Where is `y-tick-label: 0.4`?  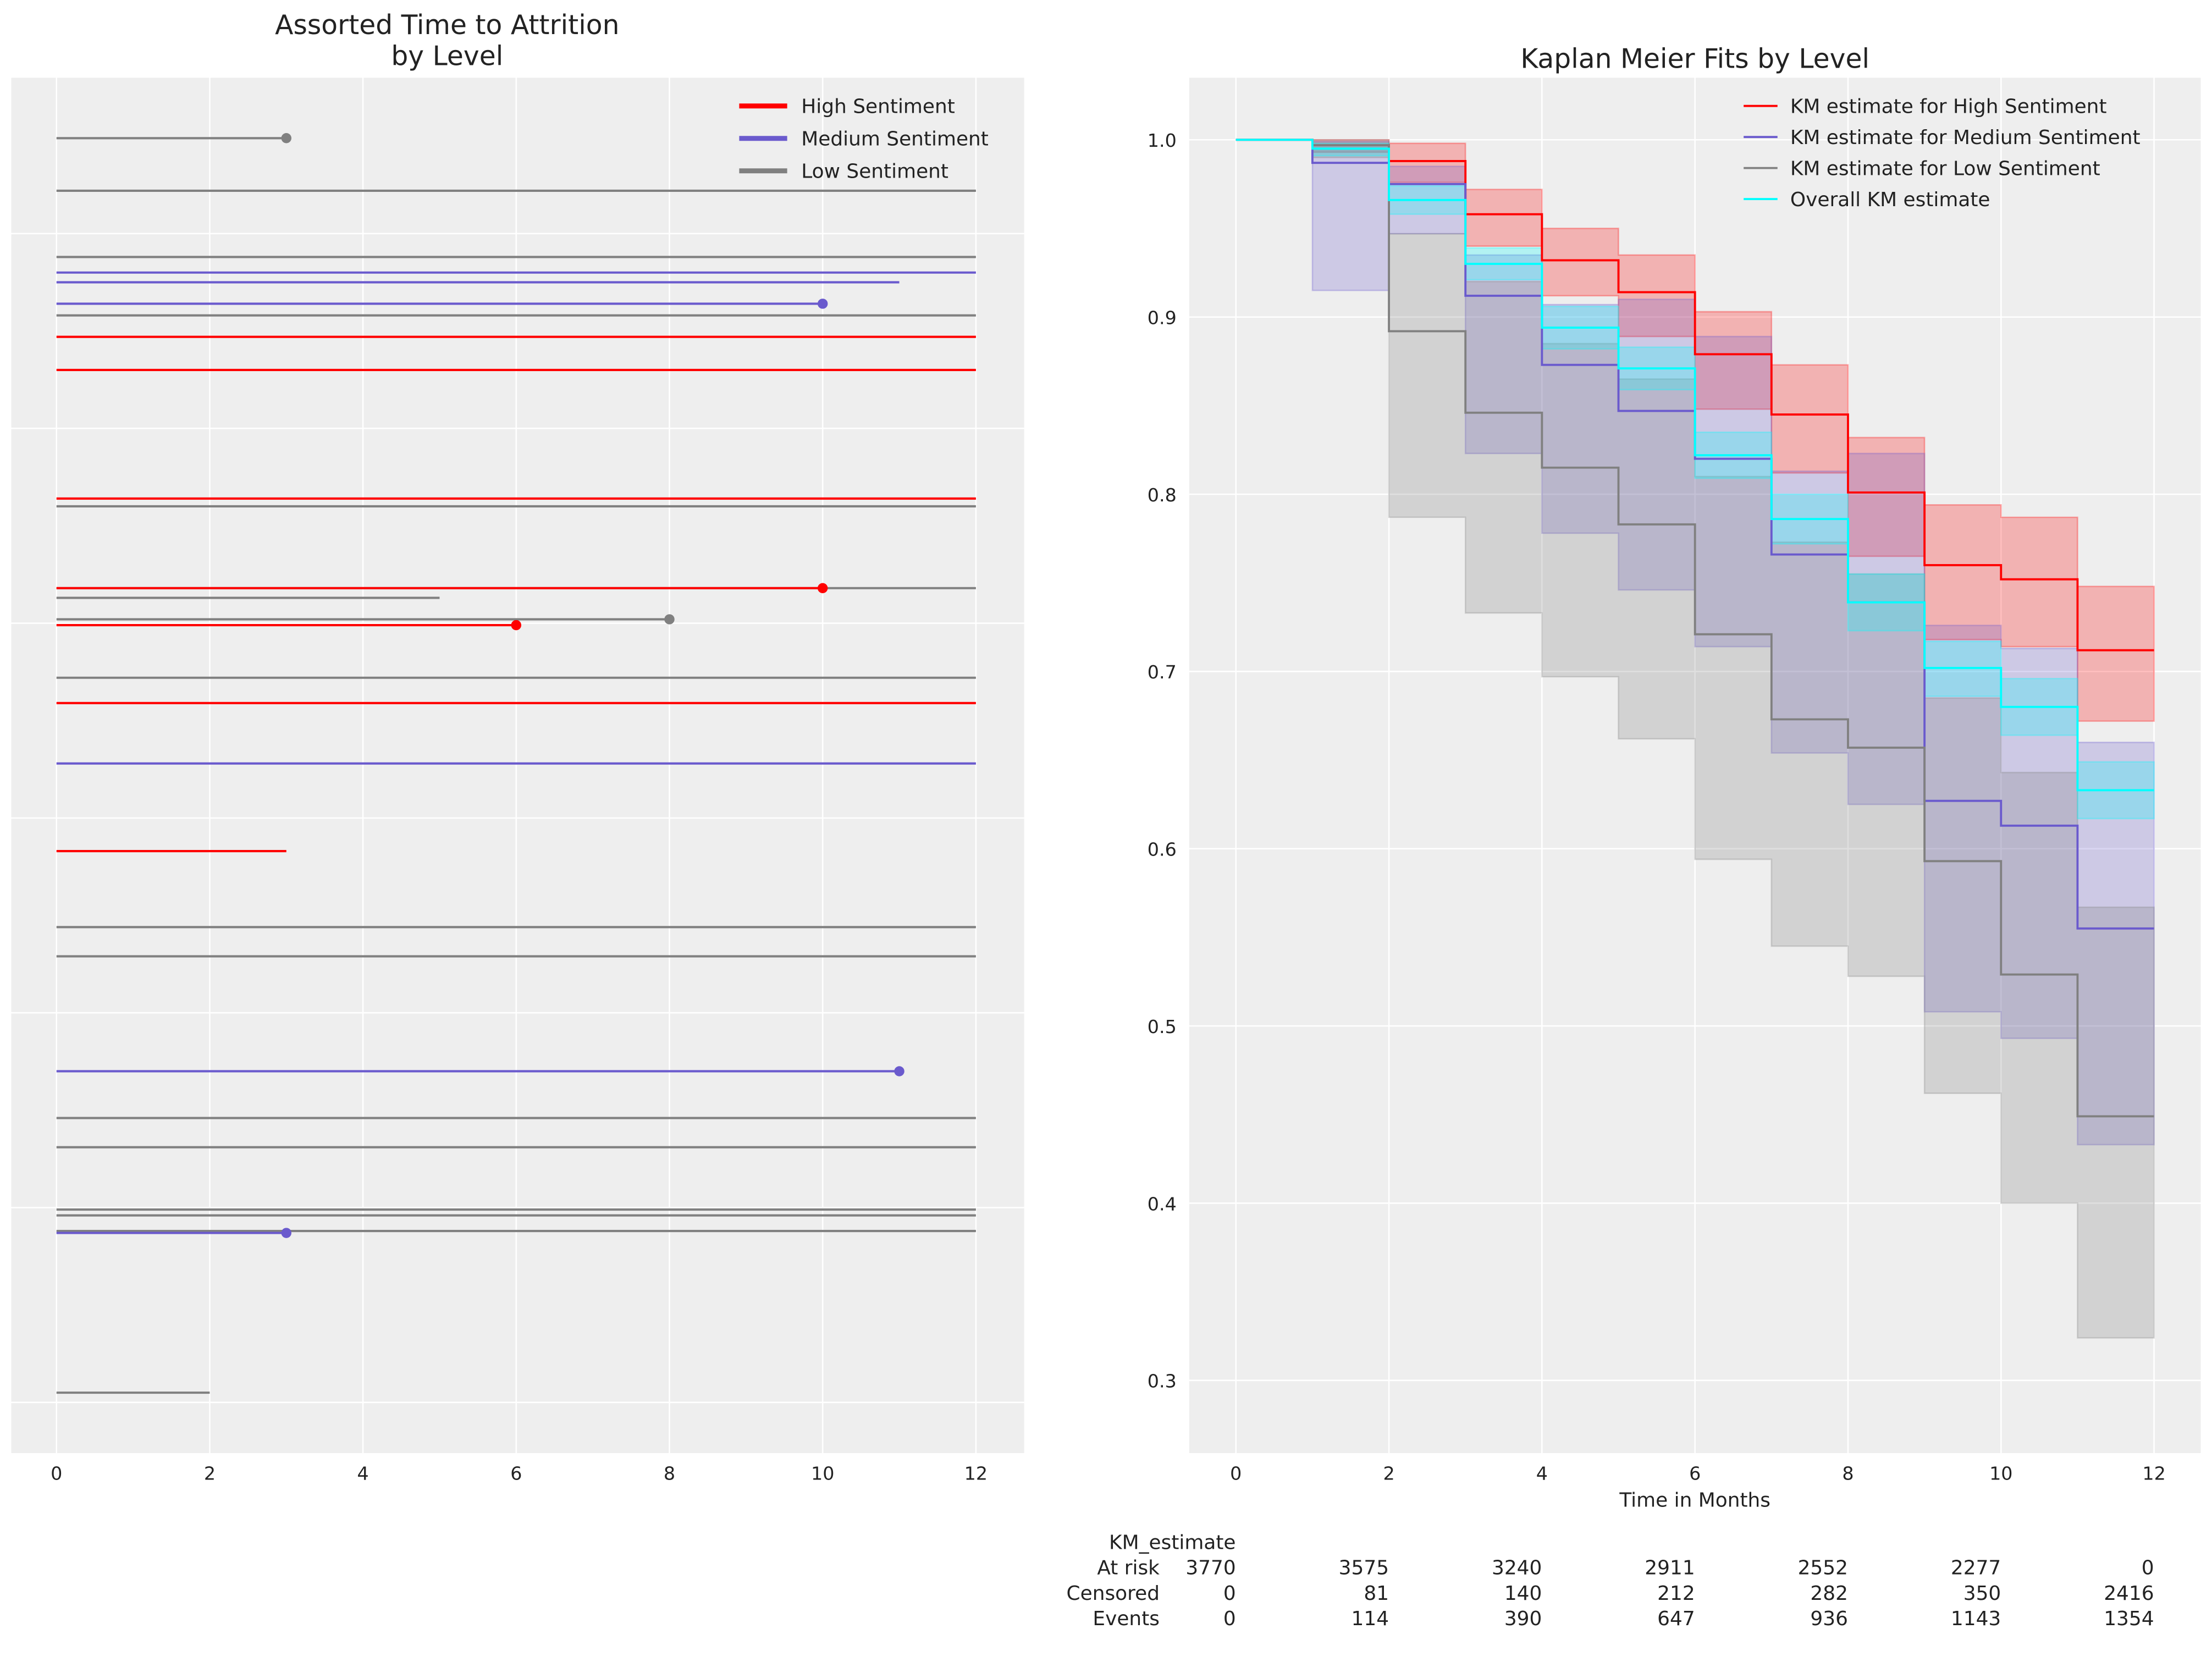
y-tick-label: 0.4 is located at coordinates (1163, 1203).